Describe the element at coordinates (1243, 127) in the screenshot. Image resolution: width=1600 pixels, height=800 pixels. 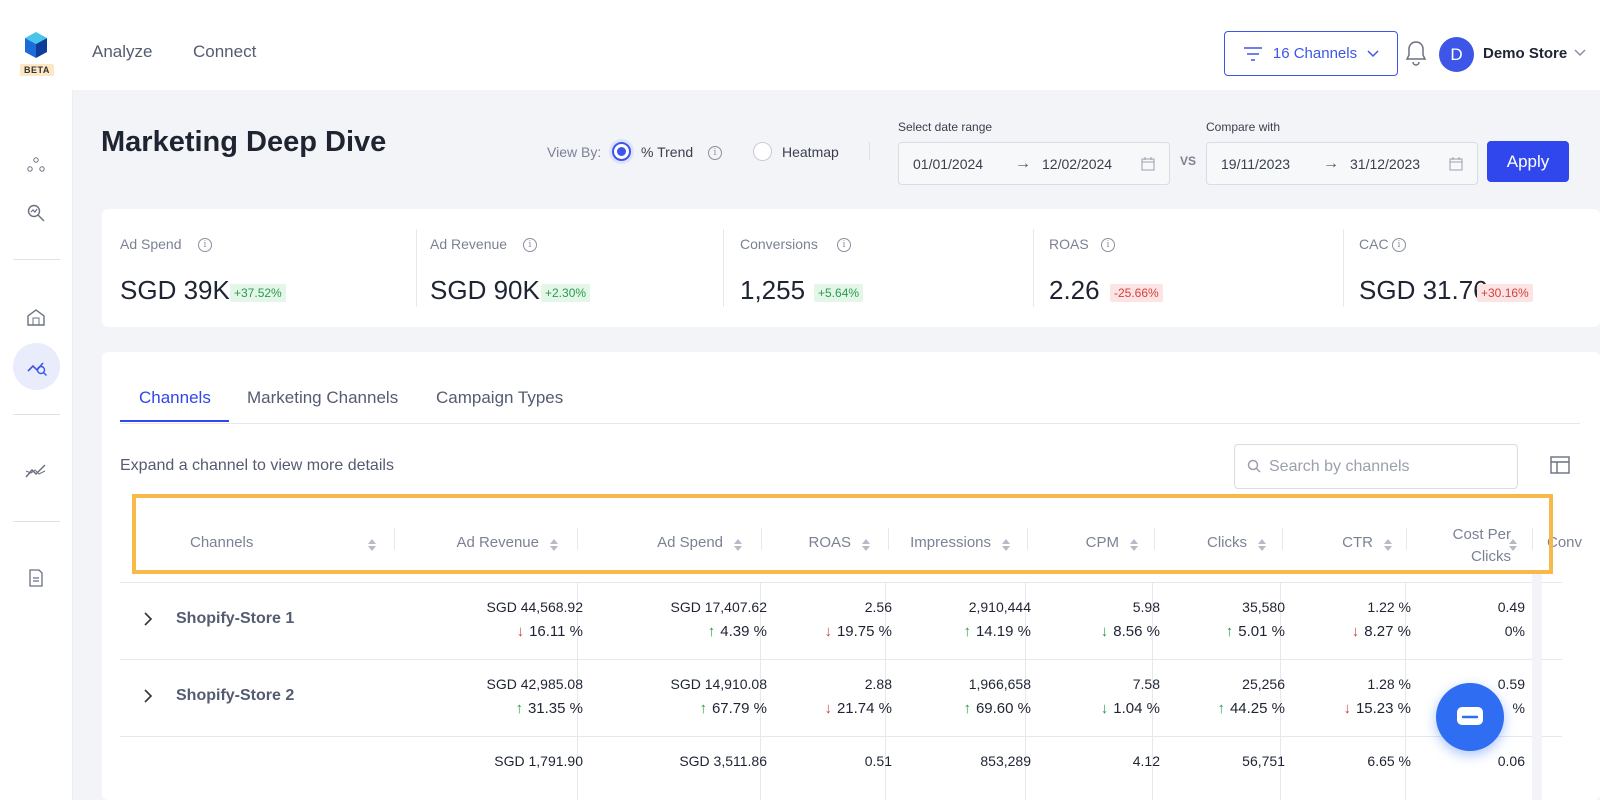
I see `compare-label: Compare with` at that location.